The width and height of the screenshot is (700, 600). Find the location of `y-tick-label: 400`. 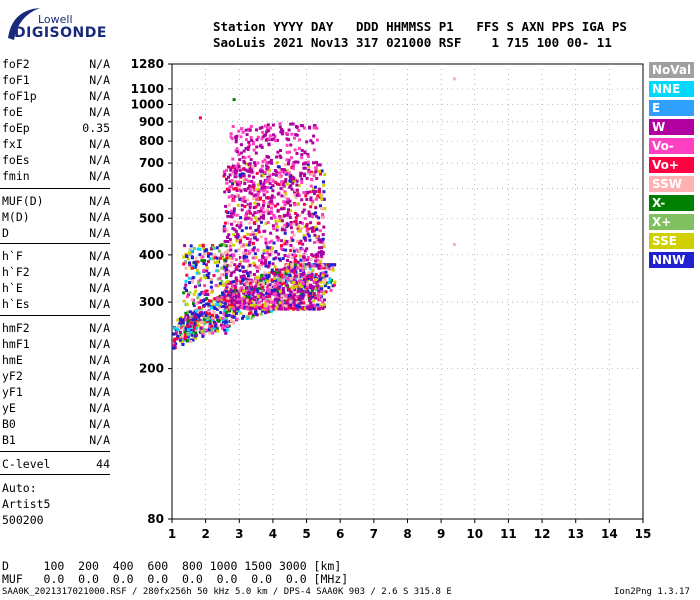

y-tick-label: 400 is located at coordinates (151, 255).